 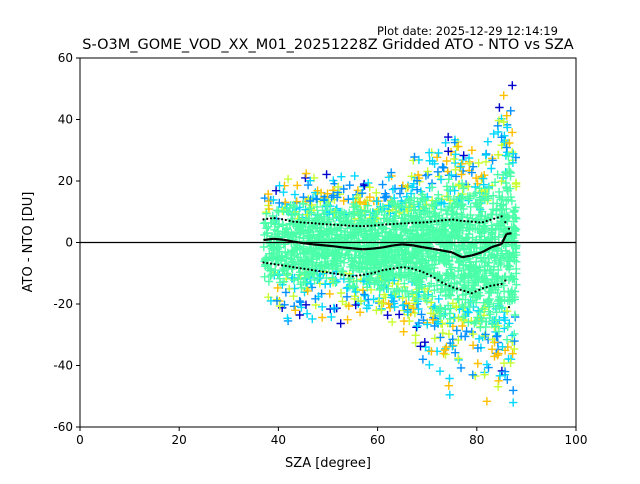 What do you see at coordinates (437, 249) in the screenshot?
I see `mean-profile-segment` at bounding box center [437, 249].